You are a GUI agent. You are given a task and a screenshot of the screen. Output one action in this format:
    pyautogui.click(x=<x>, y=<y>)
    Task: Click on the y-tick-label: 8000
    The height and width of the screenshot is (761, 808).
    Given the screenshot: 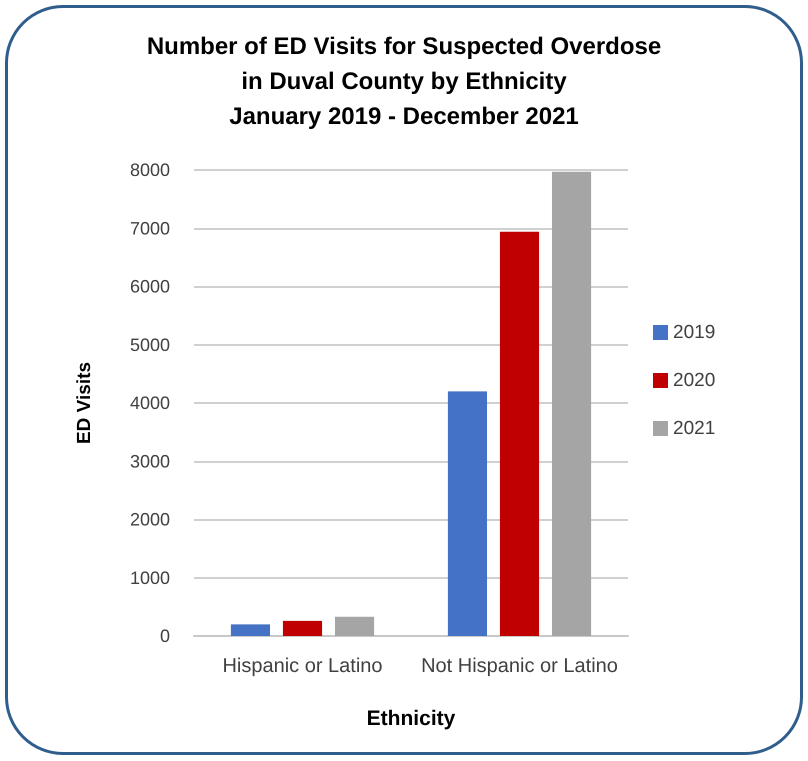 What is the action you would take?
    pyautogui.click(x=150, y=170)
    